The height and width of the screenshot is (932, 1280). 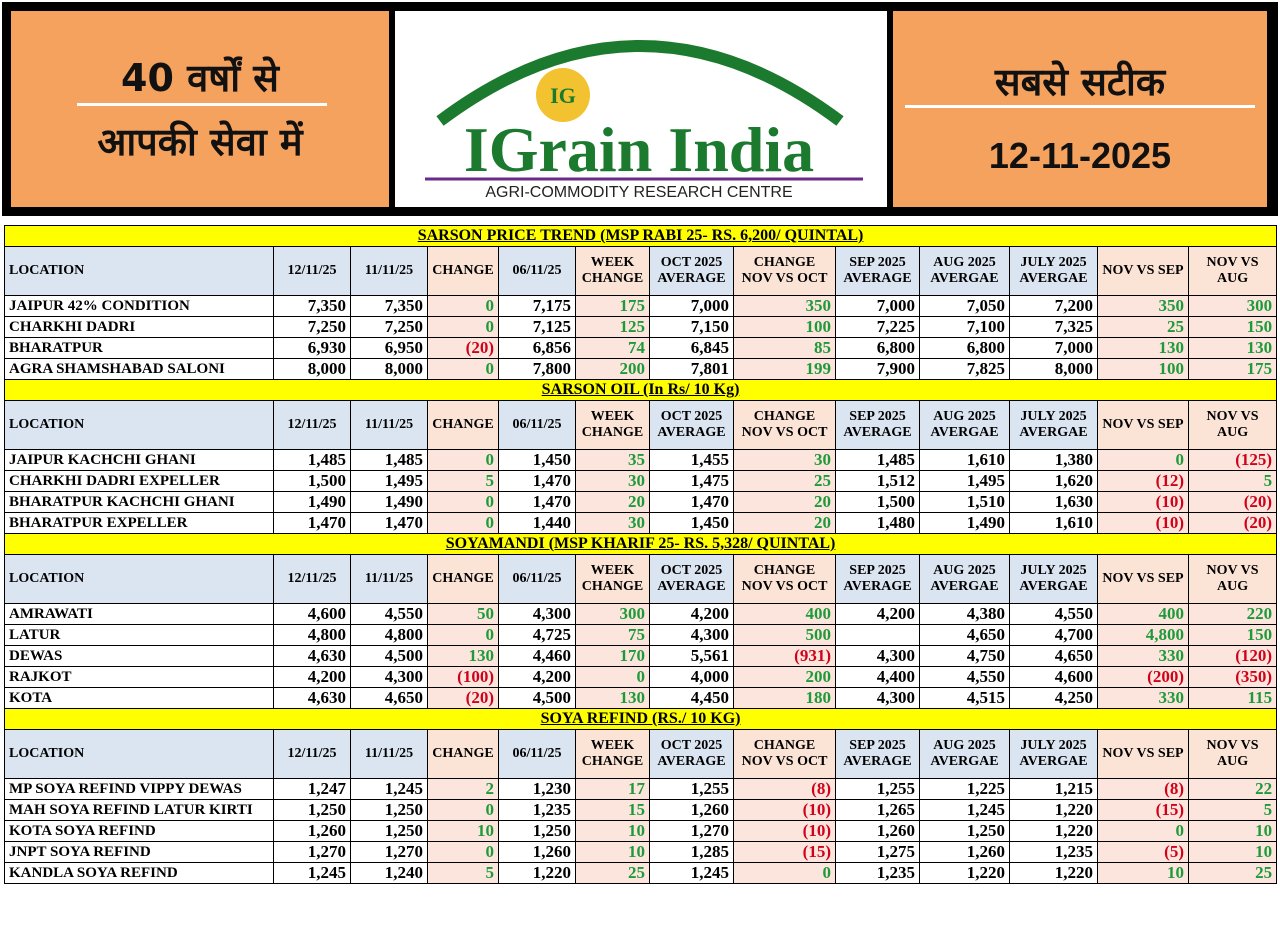 What do you see at coordinates (612, 348) in the screenshot?
I see `value-cell: 74` at bounding box center [612, 348].